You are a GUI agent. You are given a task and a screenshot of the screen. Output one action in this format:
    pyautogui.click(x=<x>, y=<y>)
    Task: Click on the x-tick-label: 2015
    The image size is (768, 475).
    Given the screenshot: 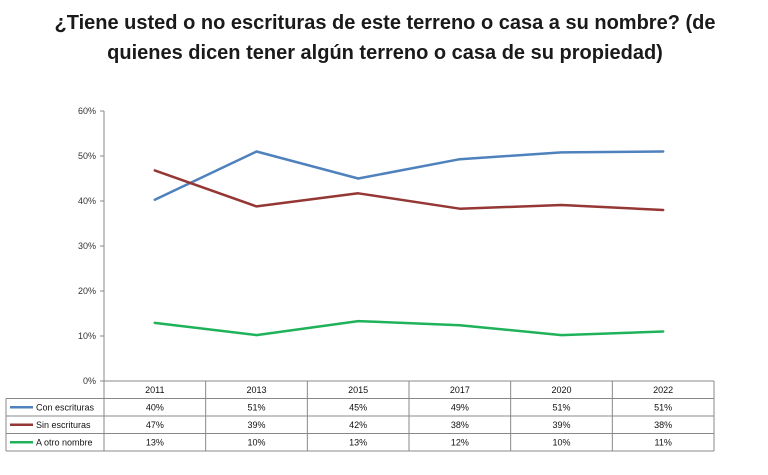 What is the action you would take?
    pyautogui.click(x=358, y=390)
    